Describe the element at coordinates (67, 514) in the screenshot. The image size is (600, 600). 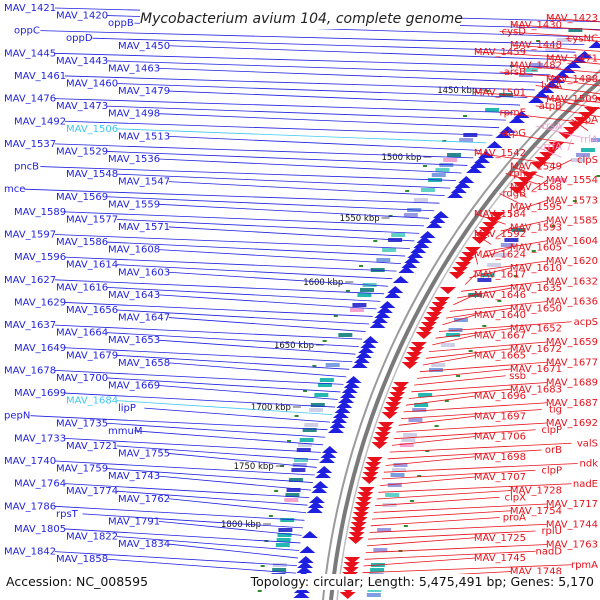
I see `gene-label-left: rpsT` at that location.